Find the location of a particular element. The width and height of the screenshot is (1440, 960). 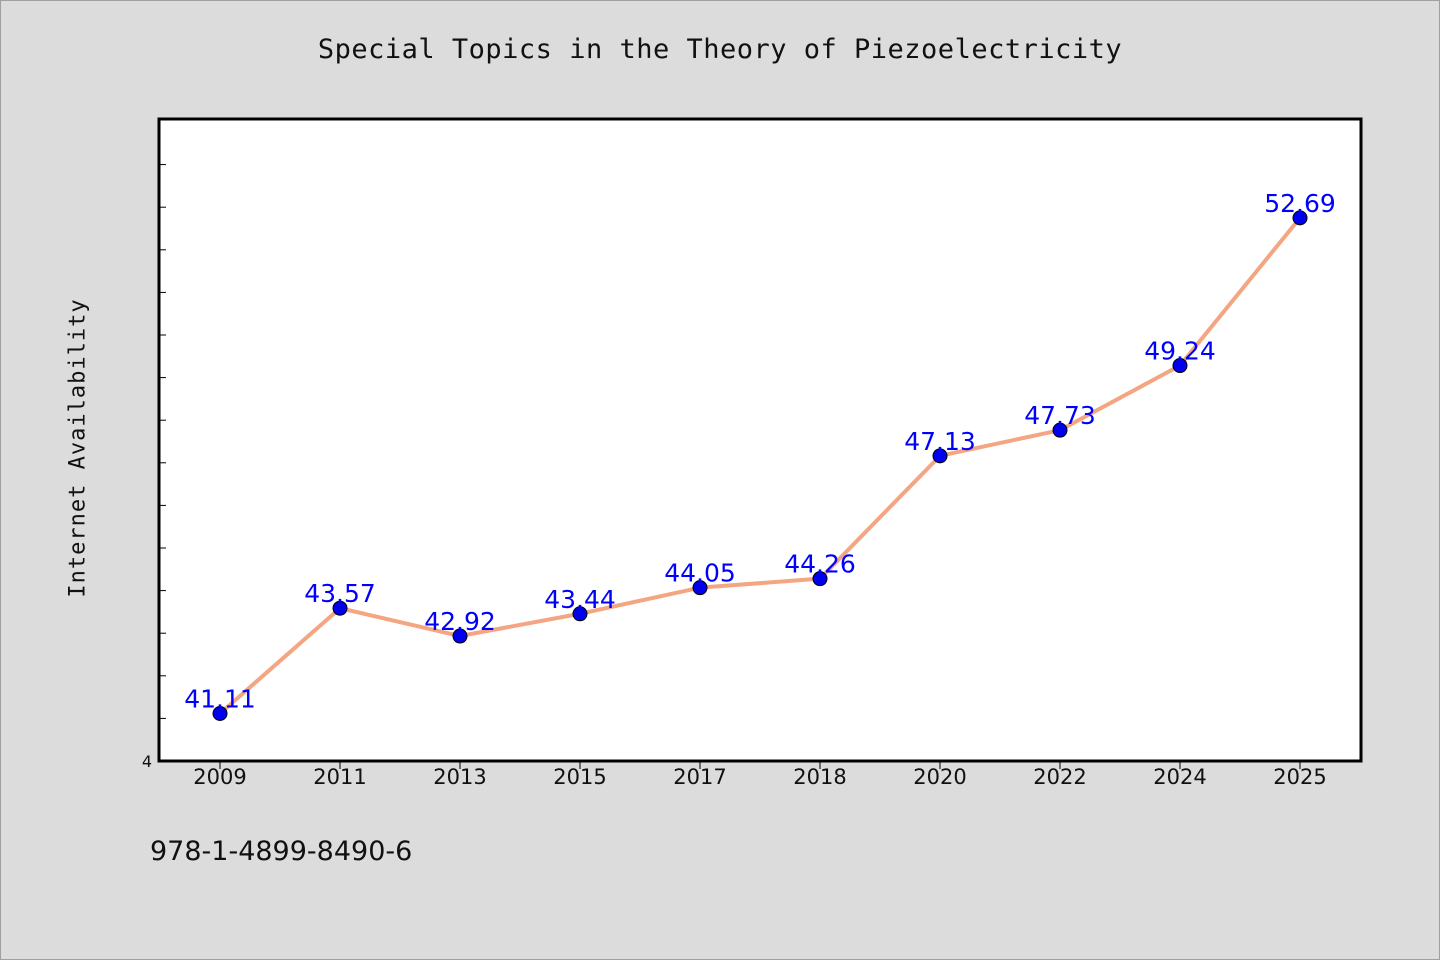

x-tick-label: 2025 is located at coordinates (1299, 777).